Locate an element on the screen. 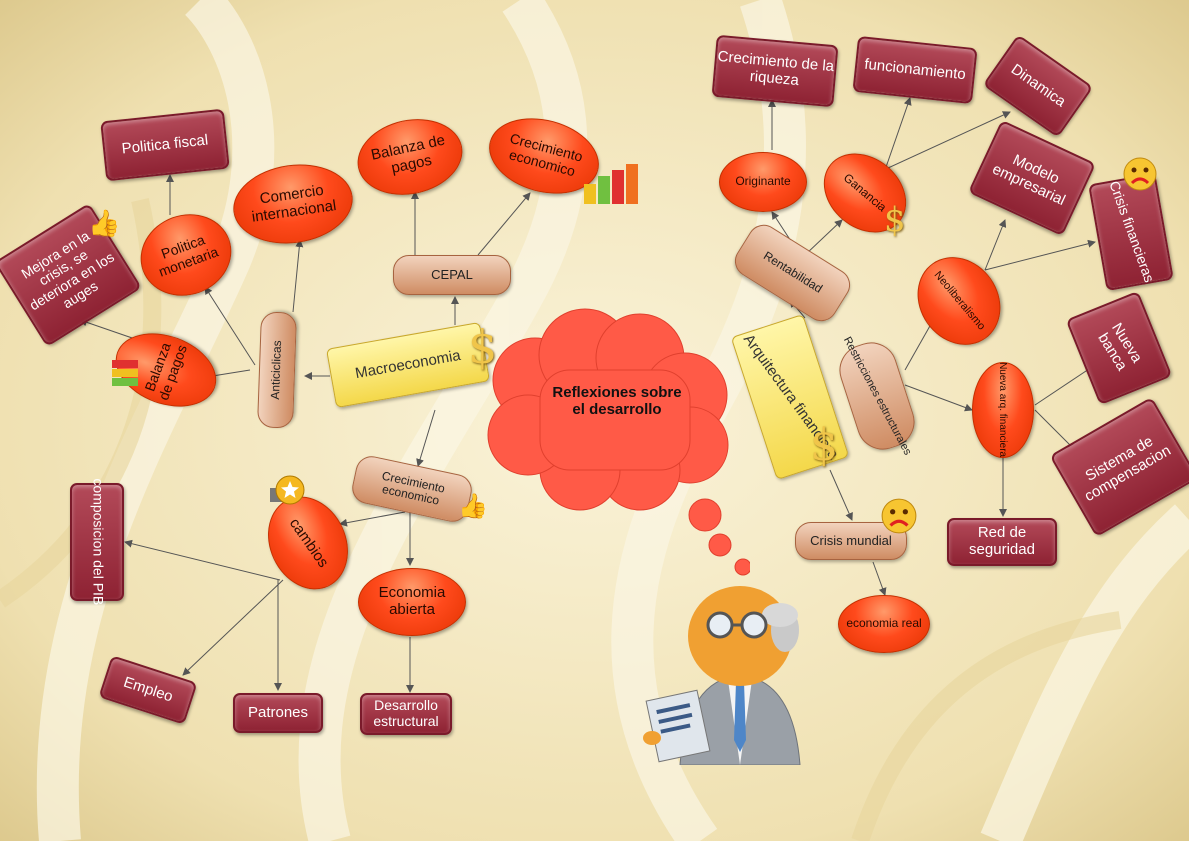  nueva-banca-label: Nueva banca is located at coordinates (1120, 347).